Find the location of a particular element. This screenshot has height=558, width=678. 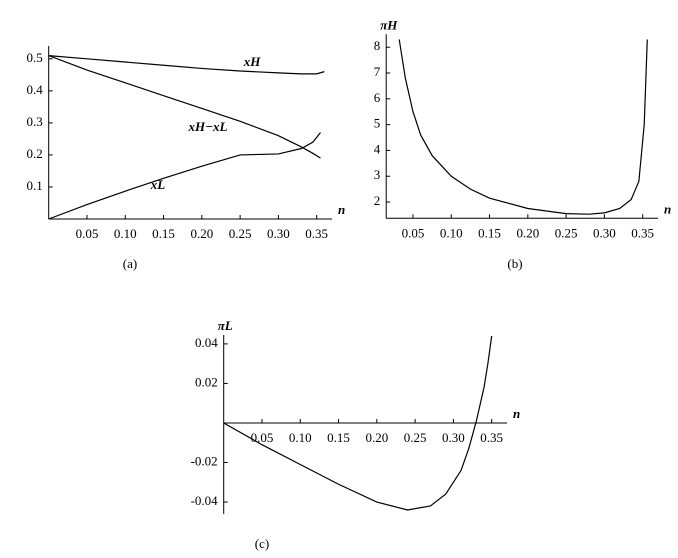

y-tick-label: 0.1 is located at coordinates (34, 185).